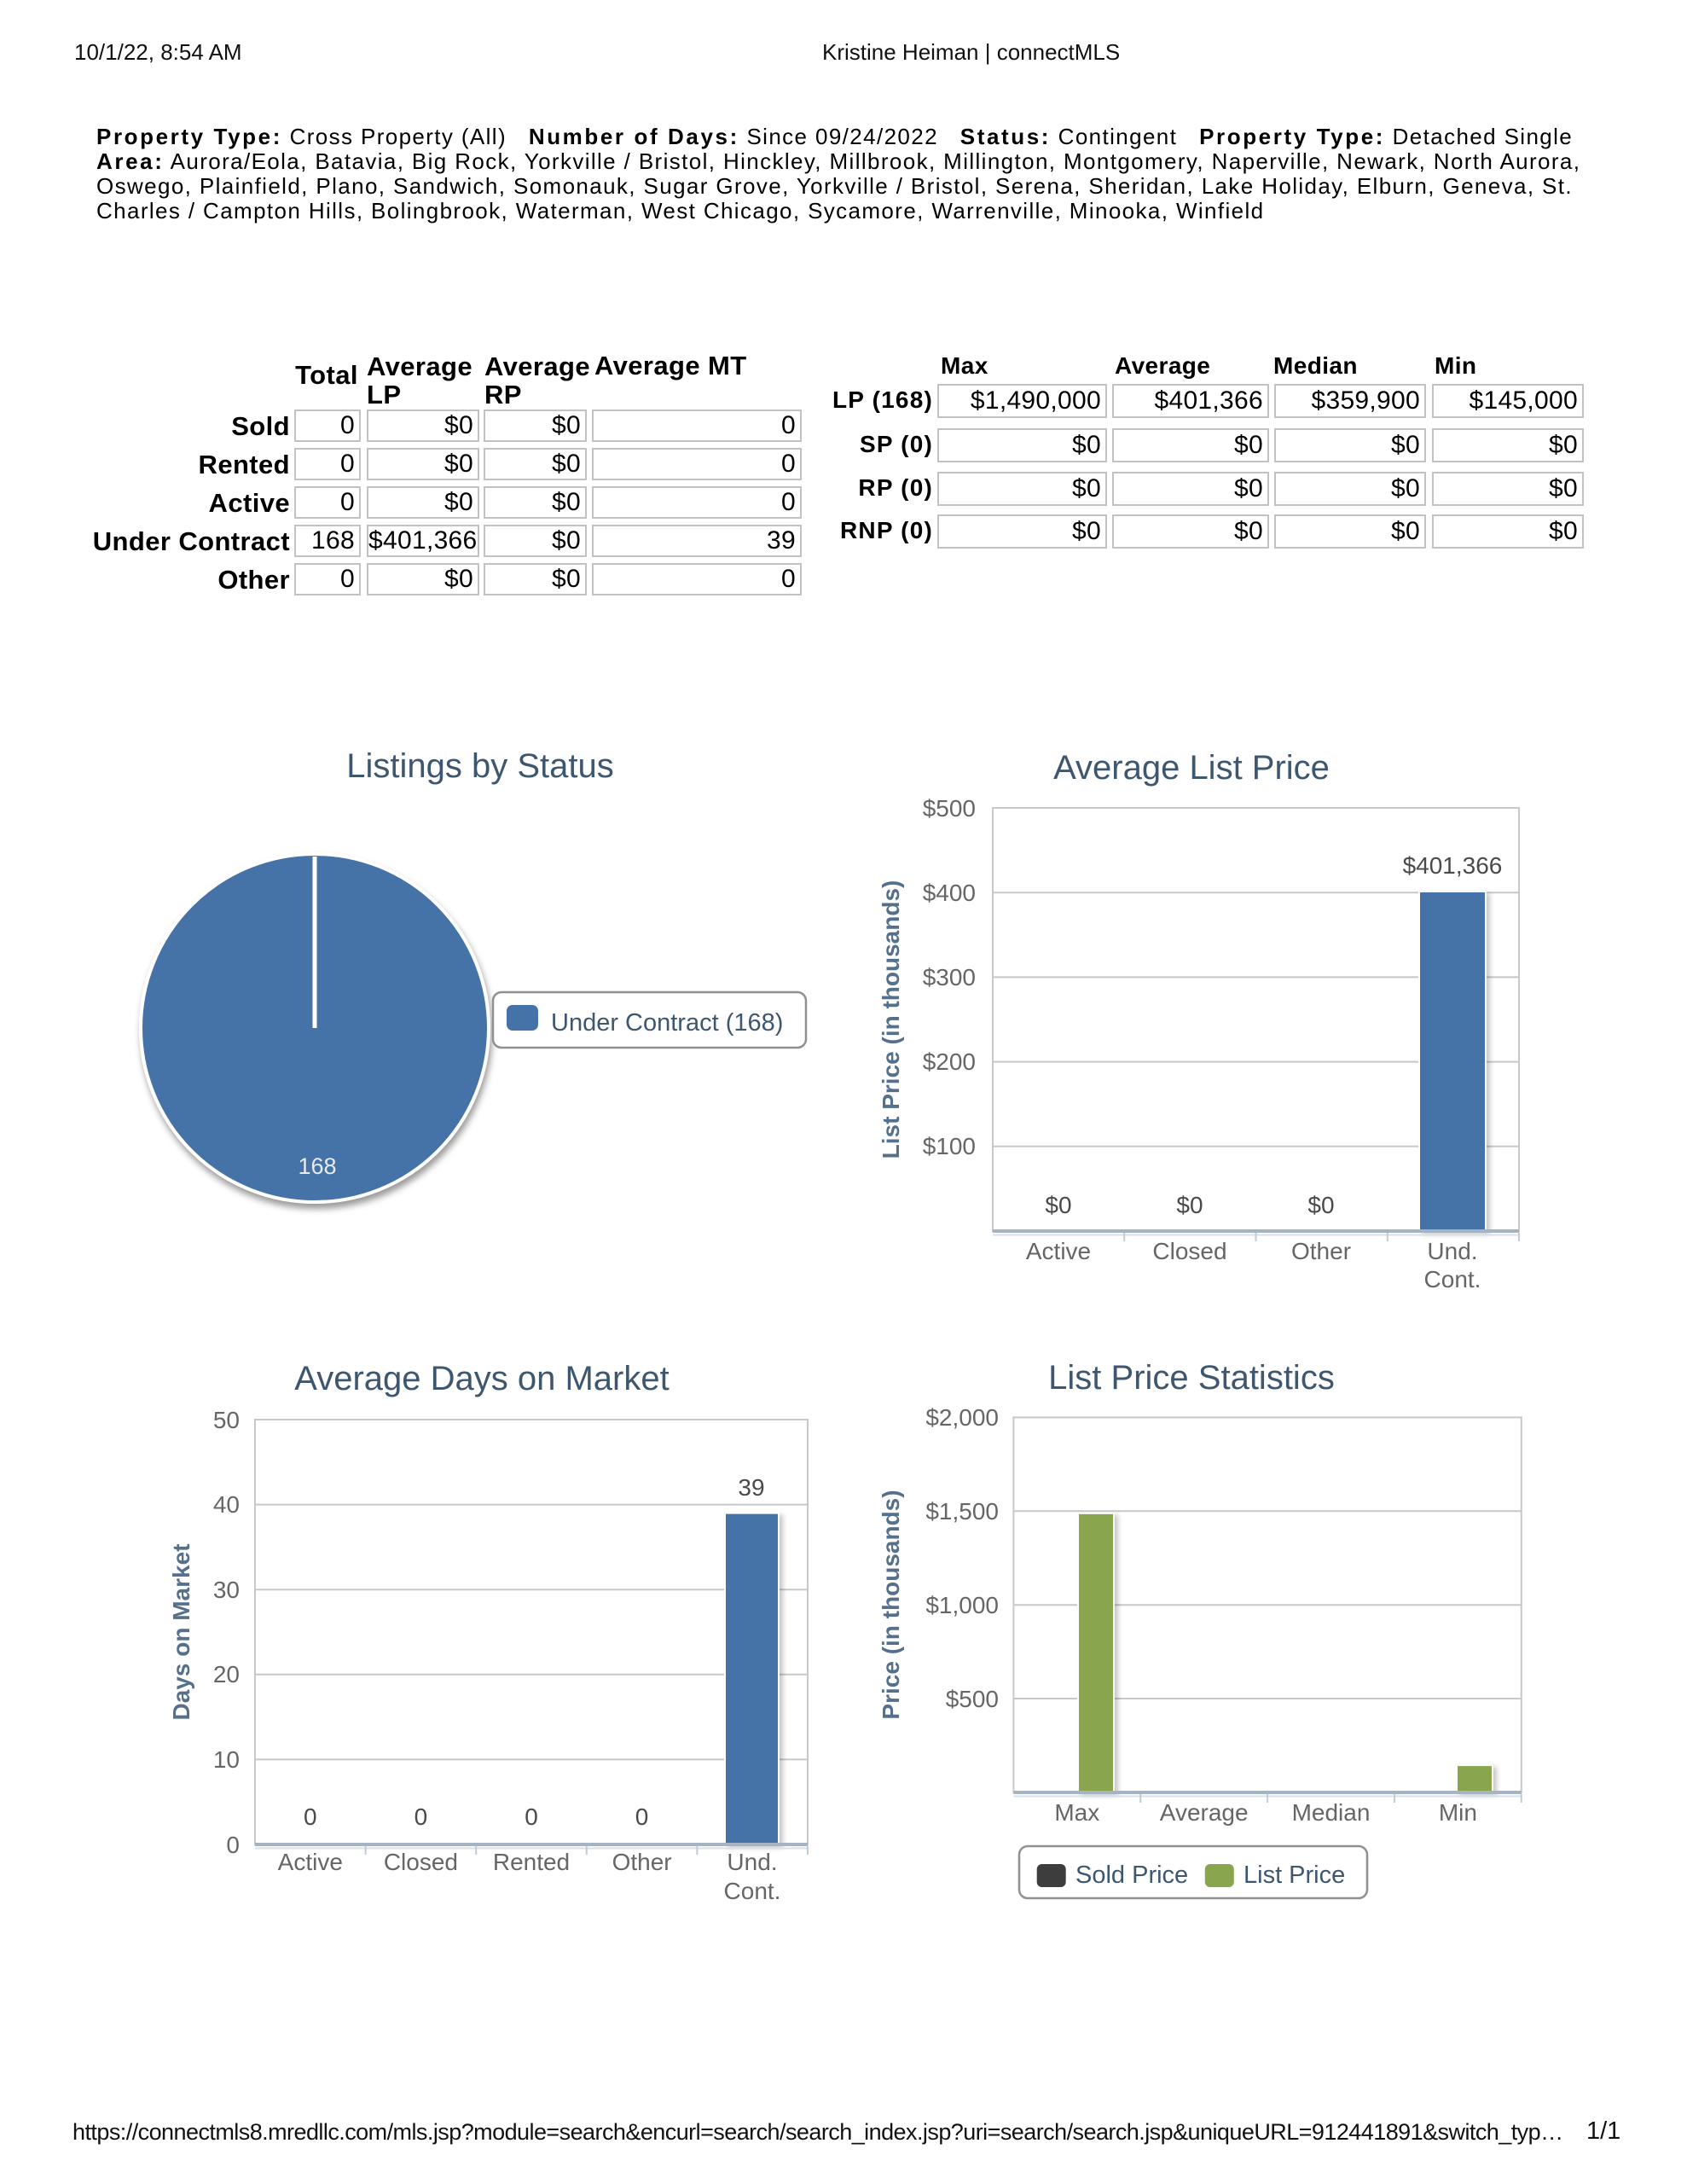 The height and width of the screenshot is (2184, 1687). What do you see at coordinates (531, 1862) in the screenshot?
I see `svg-text: Rented` at bounding box center [531, 1862].